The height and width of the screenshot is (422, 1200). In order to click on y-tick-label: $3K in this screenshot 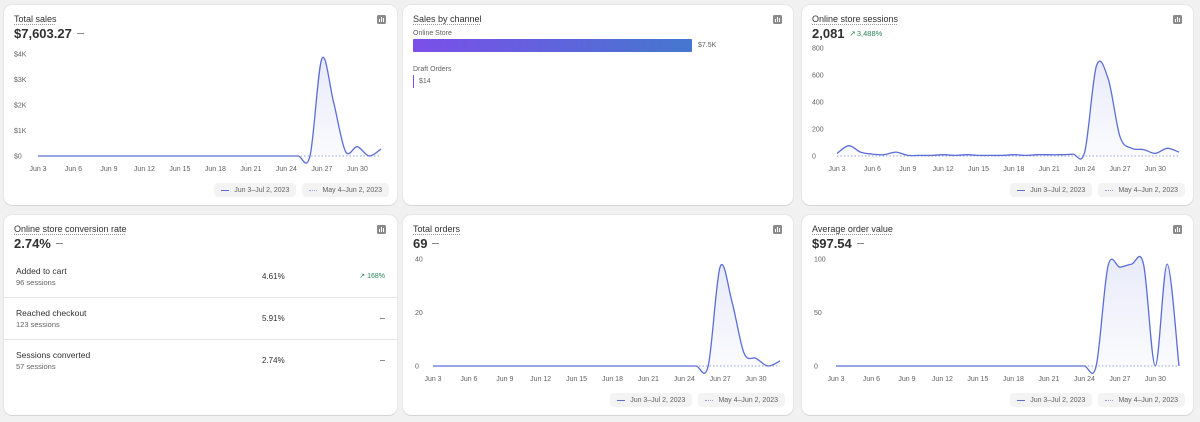, I will do `click(20, 80)`.